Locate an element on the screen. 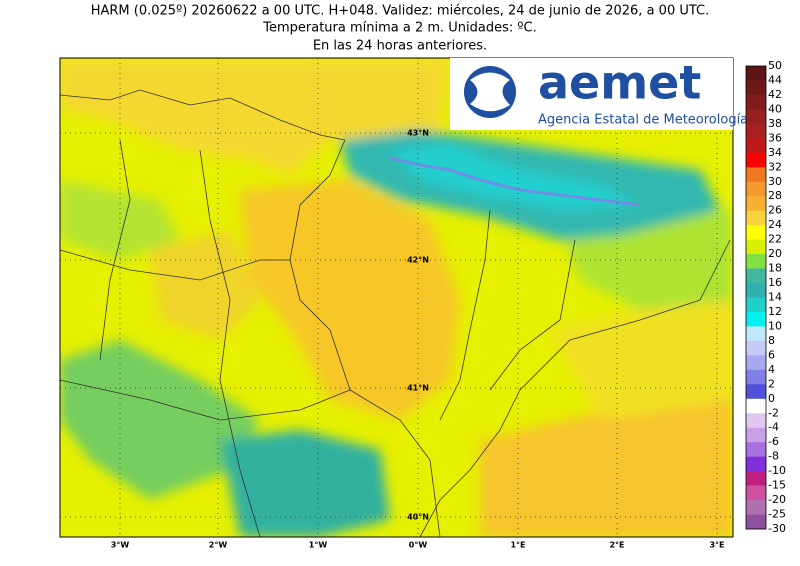  colorbar-label: 2 is located at coordinates (771, 383).